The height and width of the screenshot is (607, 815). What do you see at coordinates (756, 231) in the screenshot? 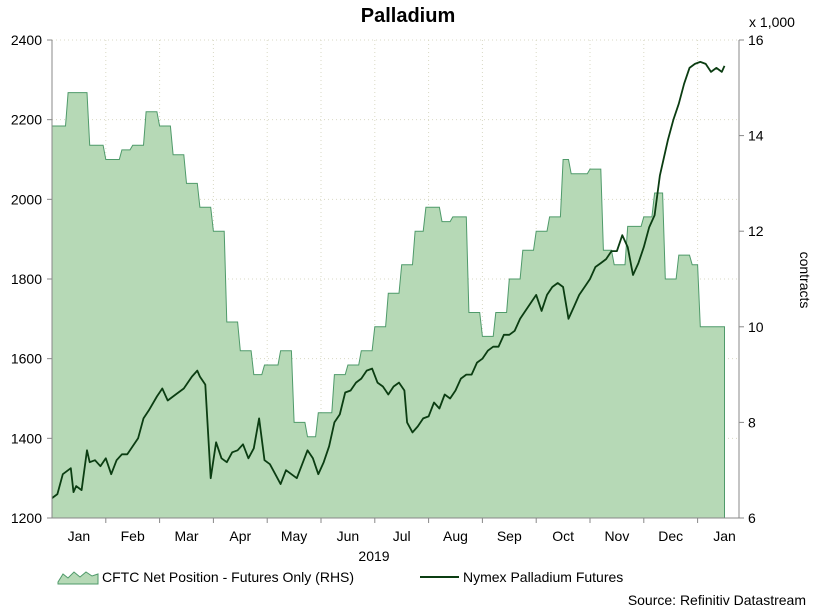
I see `right-tick-label: 12` at bounding box center [756, 231].